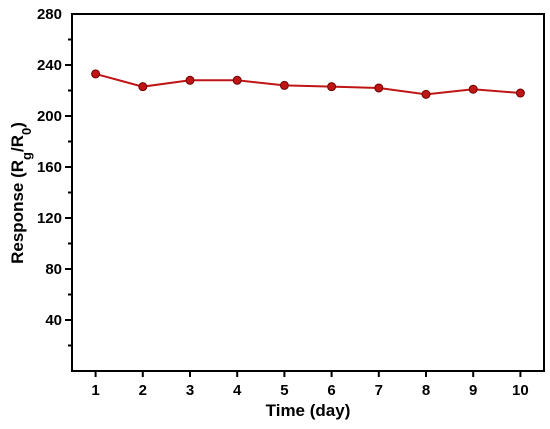  What do you see at coordinates (49, 218) in the screenshot?
I see `y-tick-label: 120` at bounding box center [49, 218].